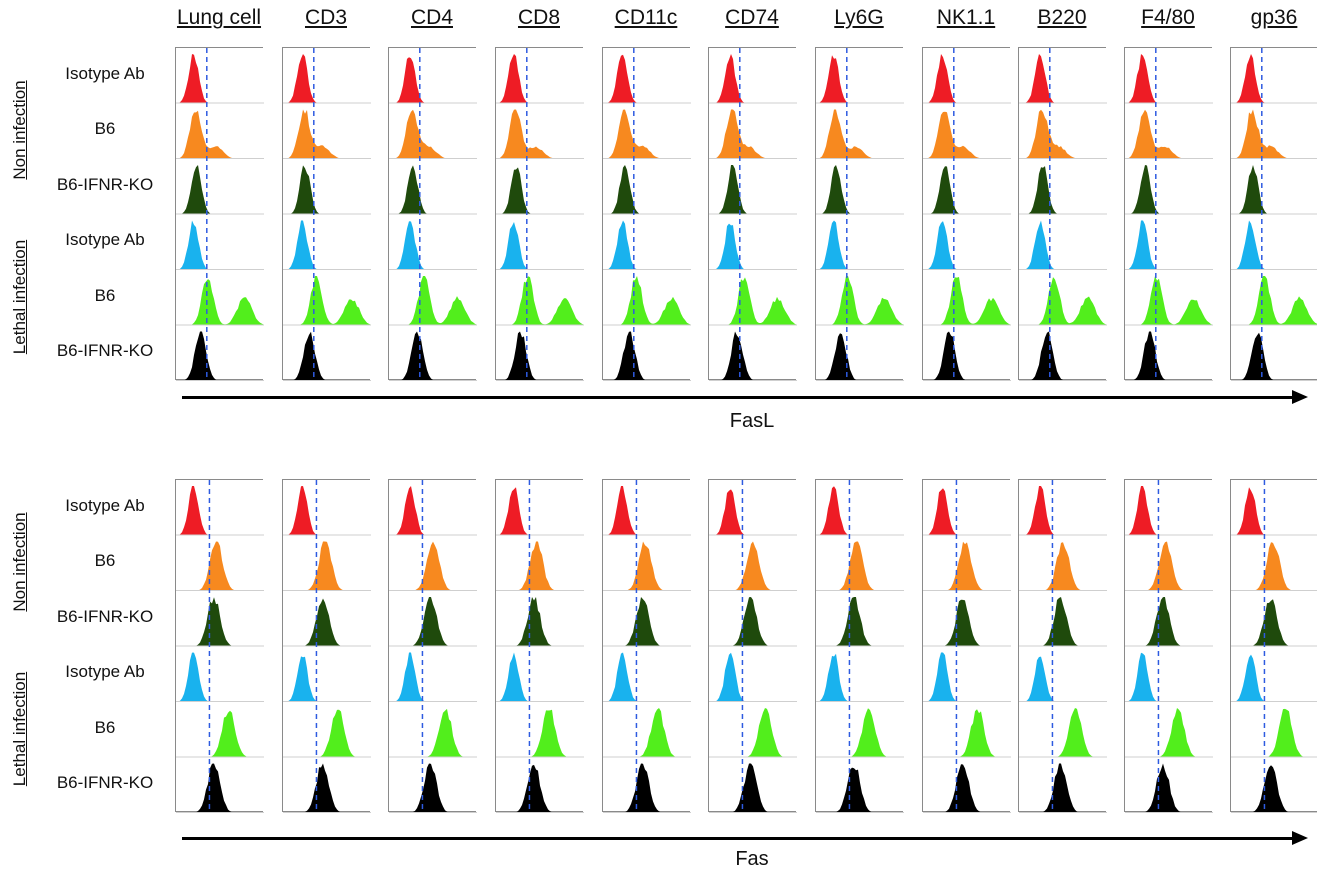 This screenshot has width=1317, height=870. I want to click on column-header: CD74, so click(752, 17).